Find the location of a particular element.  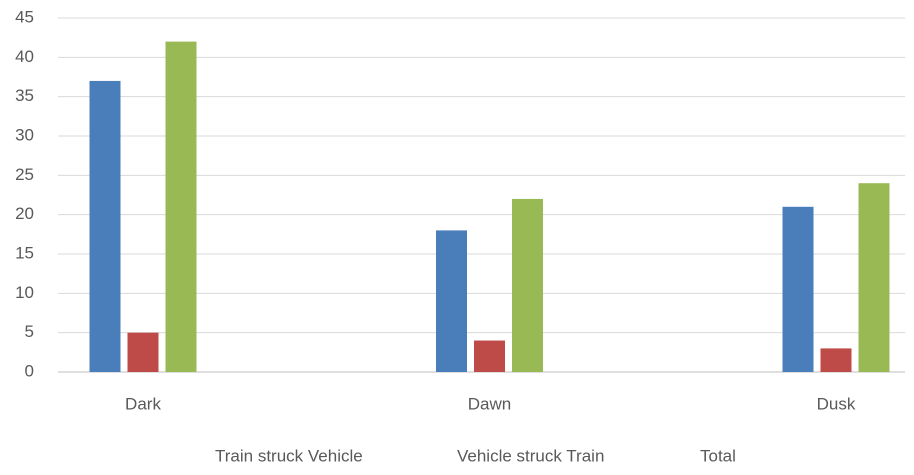

y-tick-label: 35 is located at coordinates (24, 95).